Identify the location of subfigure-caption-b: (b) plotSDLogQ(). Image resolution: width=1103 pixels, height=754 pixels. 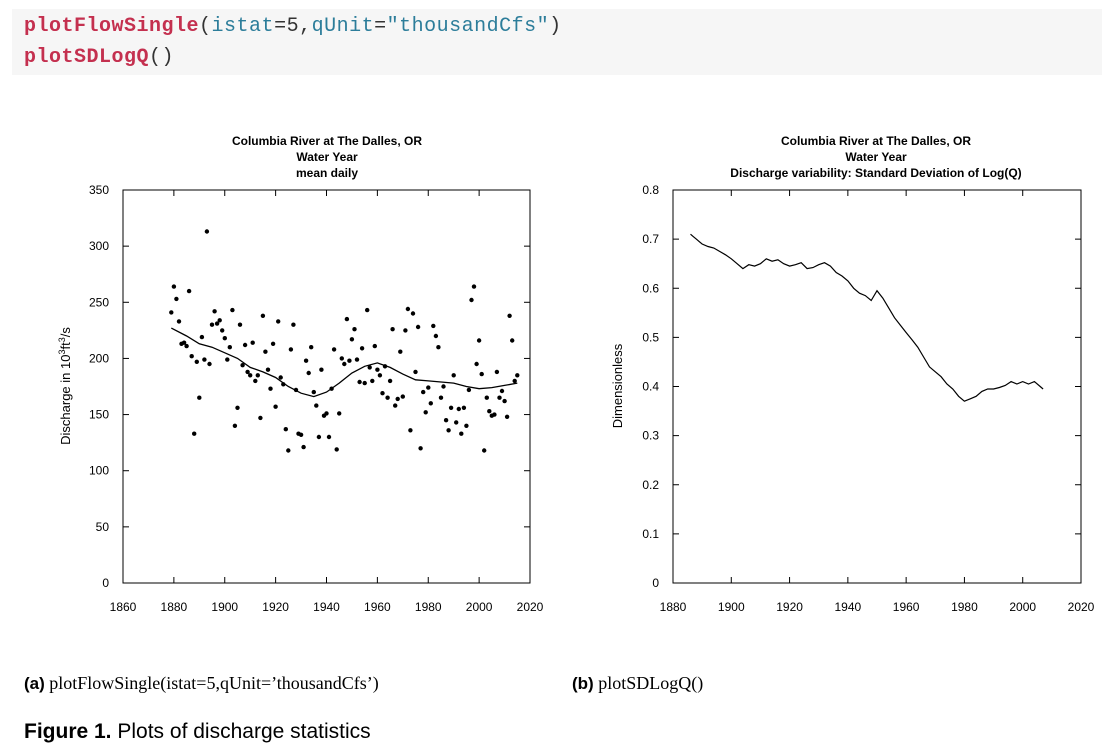
(637, 683).